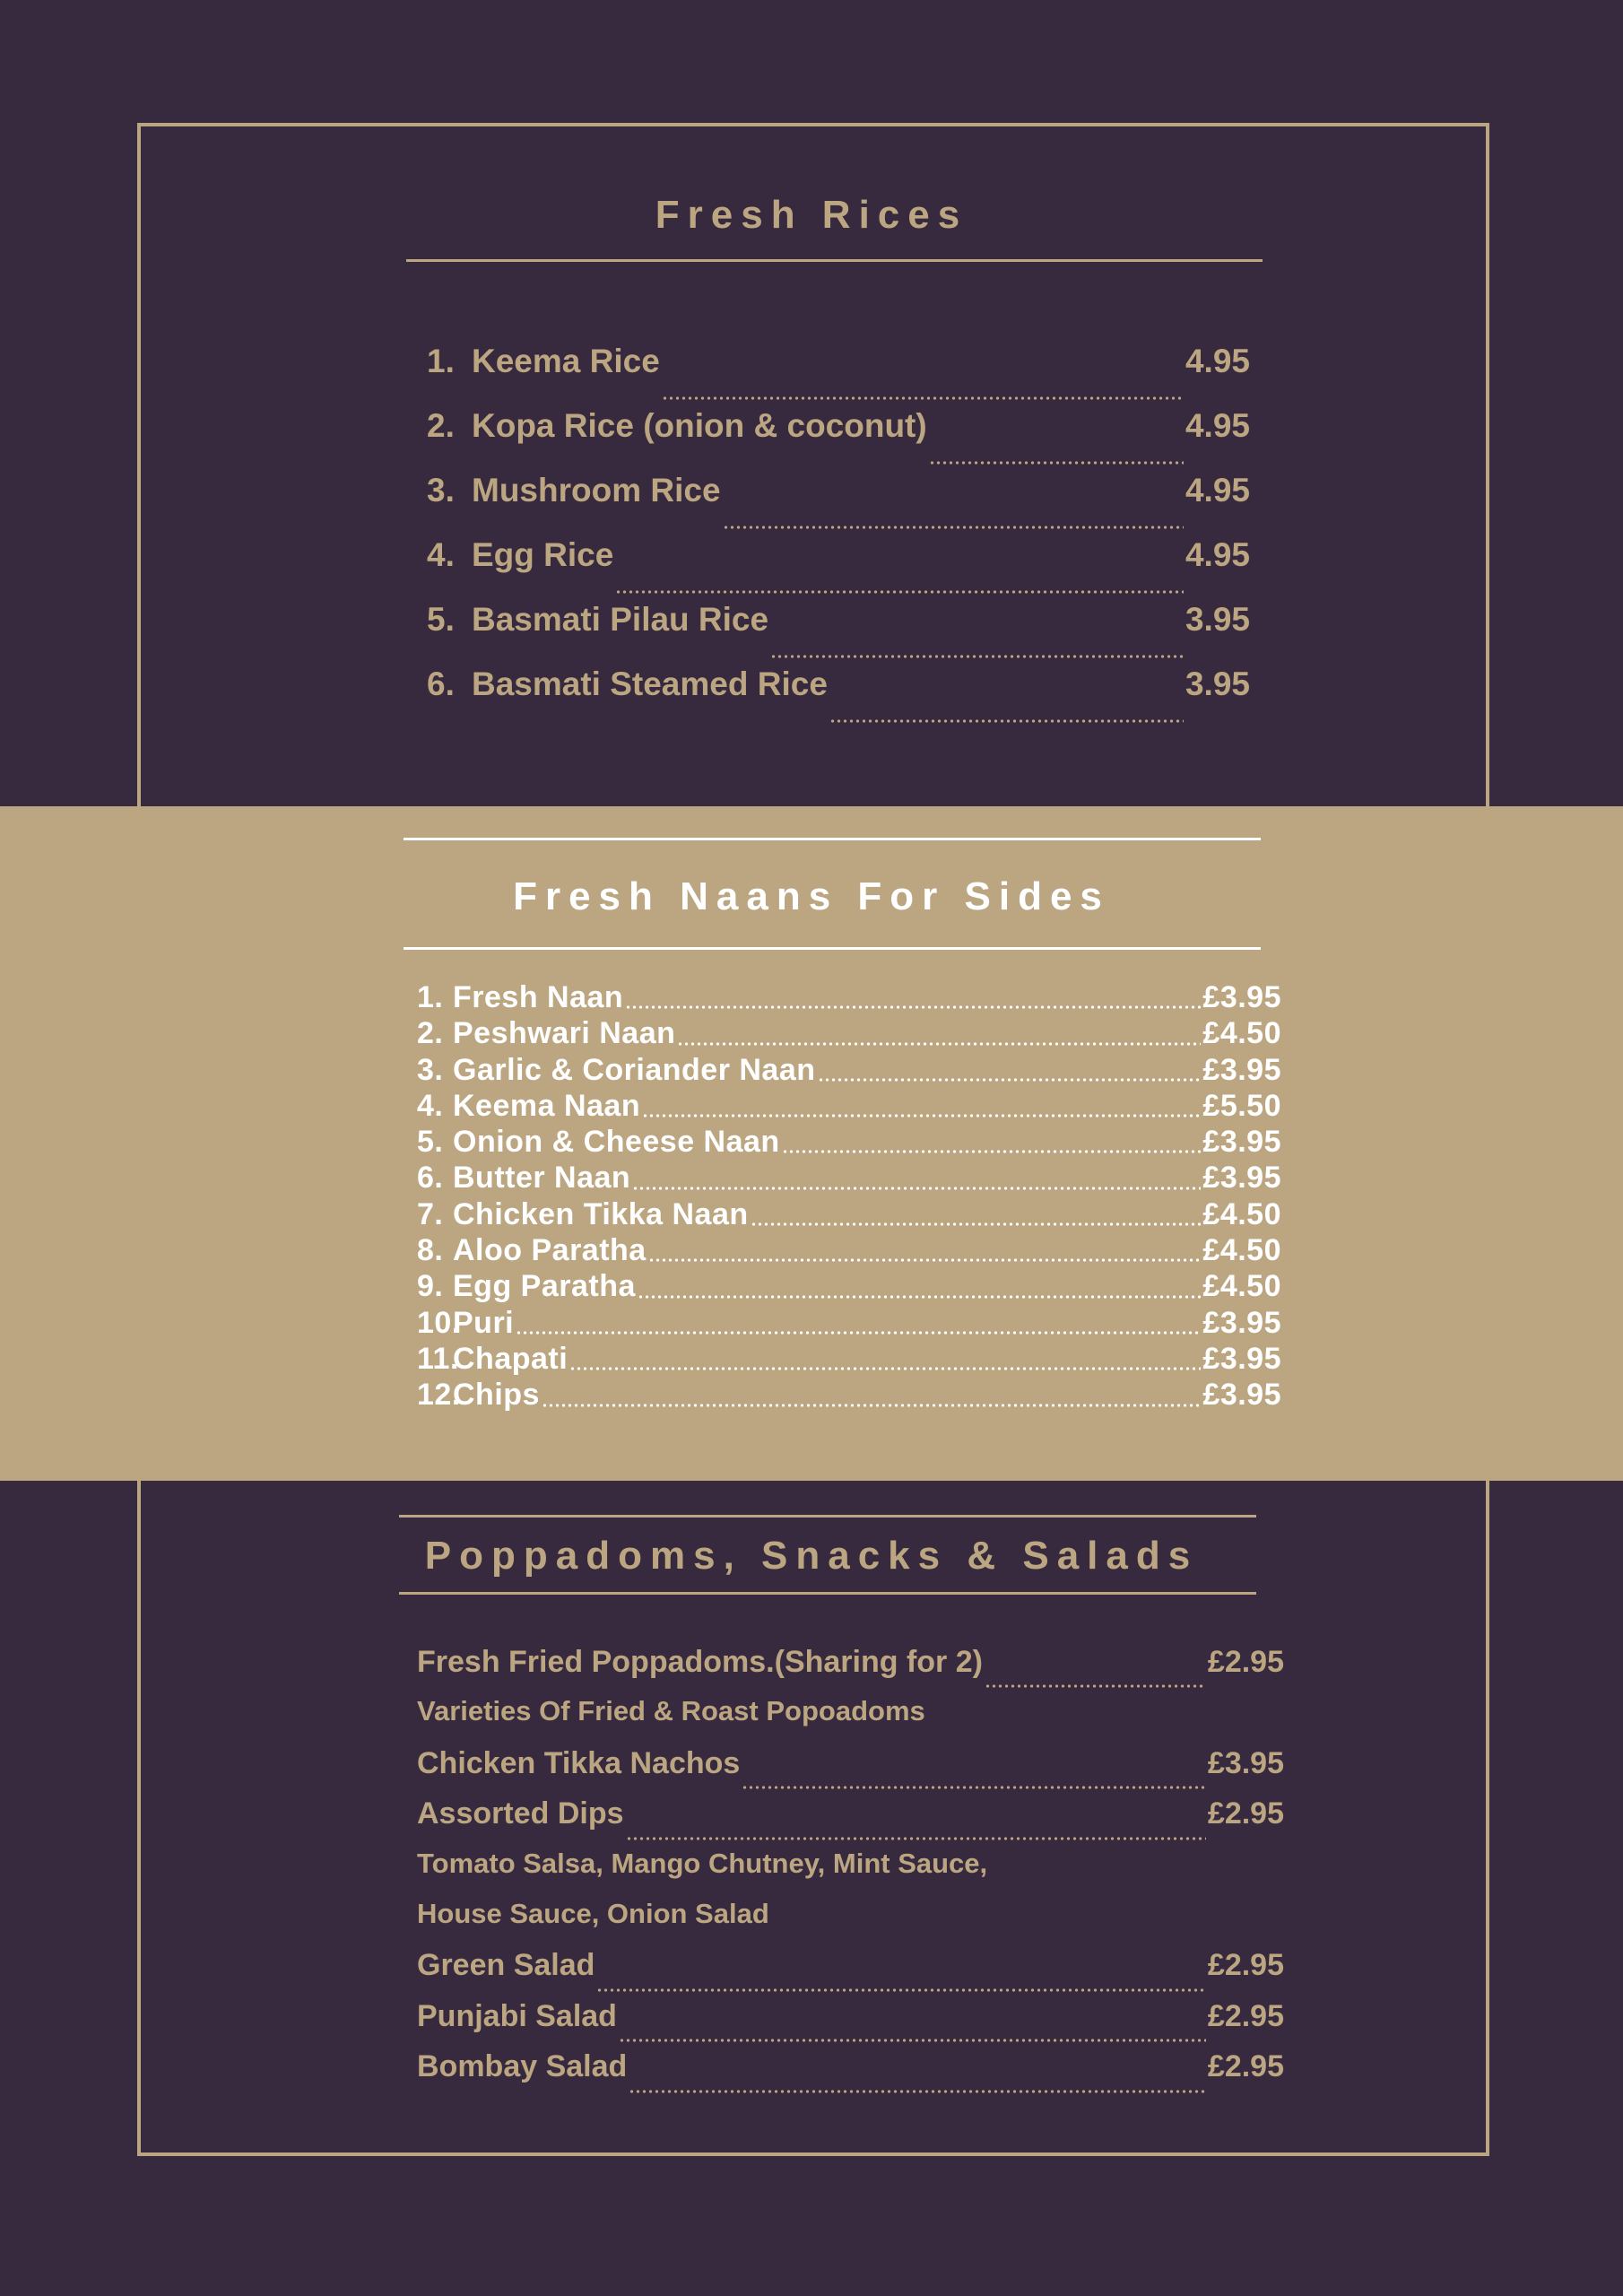 The width and height of the screenshot is (1623, 2296). Describe the element at coordinates (439, 1395) in the screenshot. I see `item-number: 12.` at that location.